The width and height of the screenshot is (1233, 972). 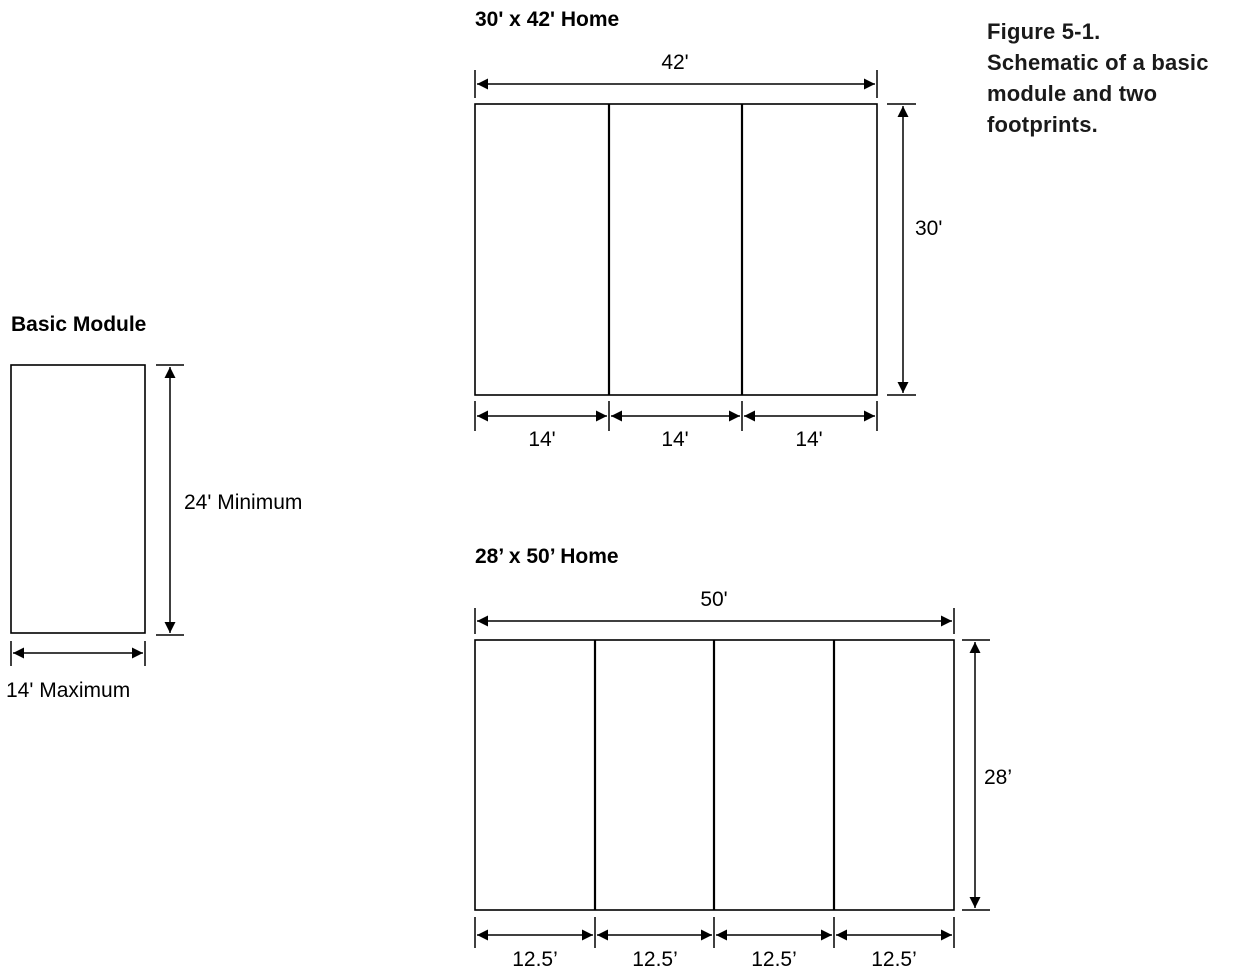 What do you see at coordinates (808, 439) in the screenshot?
I see `home-30x42-mod-label-3: 14'` at bounding box center [808, 439].